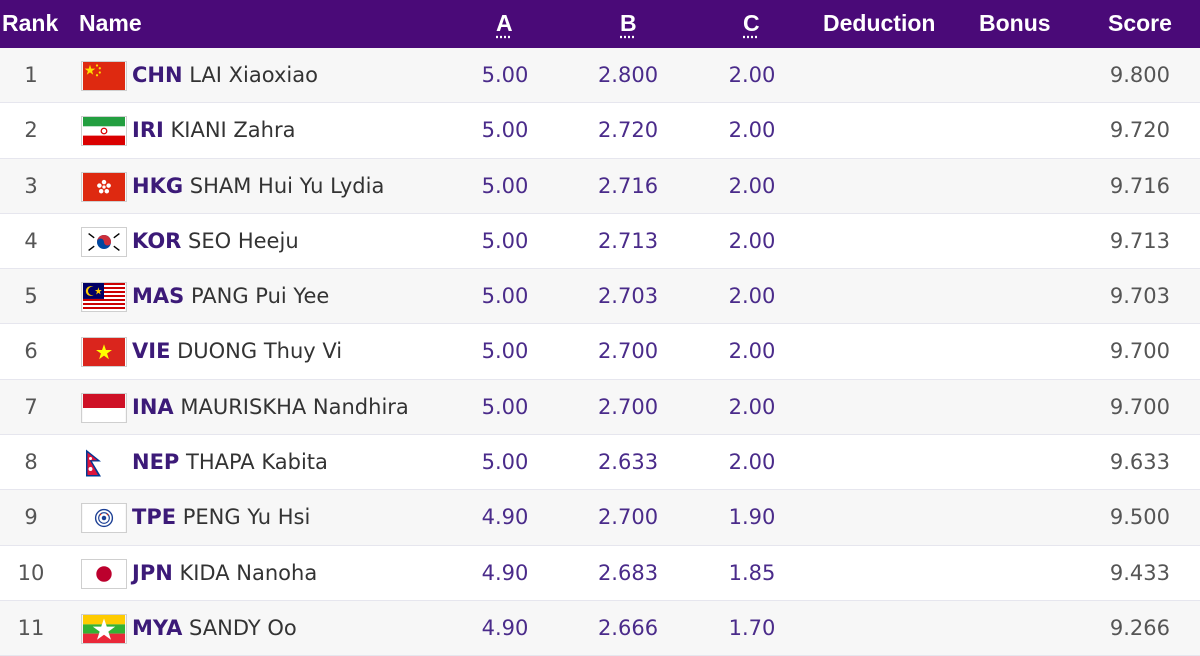 The width and height of the screenshot is (1200, 656). What do you see at coordinates (600, 24) in the screenshot?
I see `table-header: Rank Name A B C Deduction Bonus Score` at bounding box center [600, 24].